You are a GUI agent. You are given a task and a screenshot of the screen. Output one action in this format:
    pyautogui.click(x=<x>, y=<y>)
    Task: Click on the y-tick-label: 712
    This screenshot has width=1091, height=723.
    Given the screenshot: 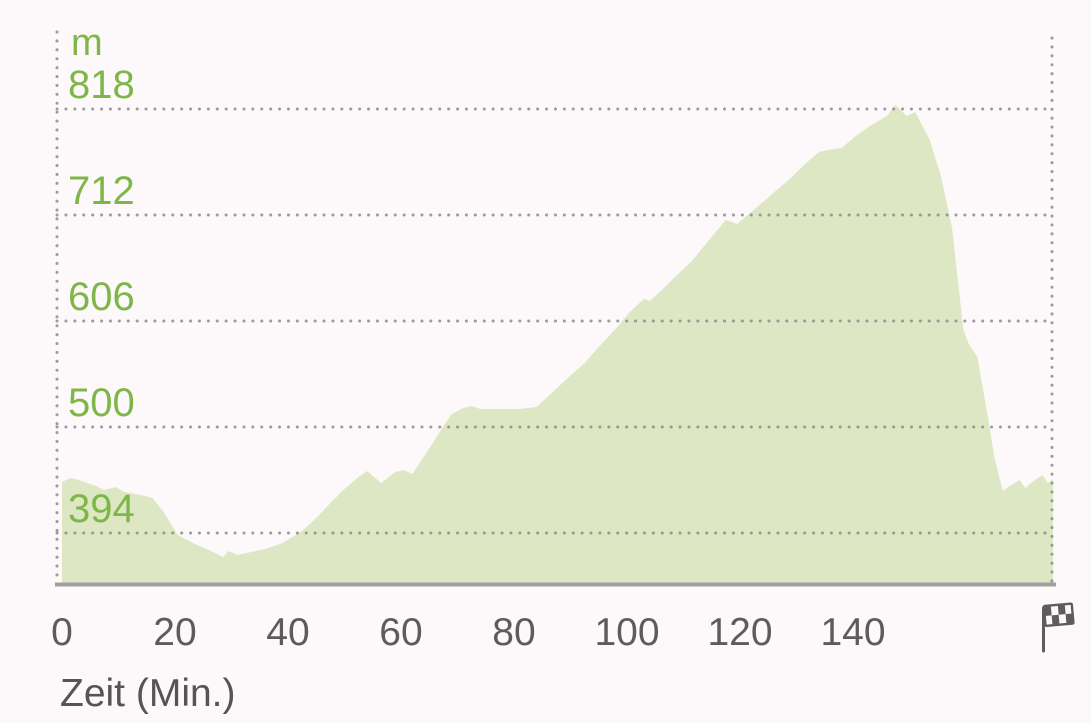 What is the action you would take?
    pyautogui.click(x=101, y=191)
    